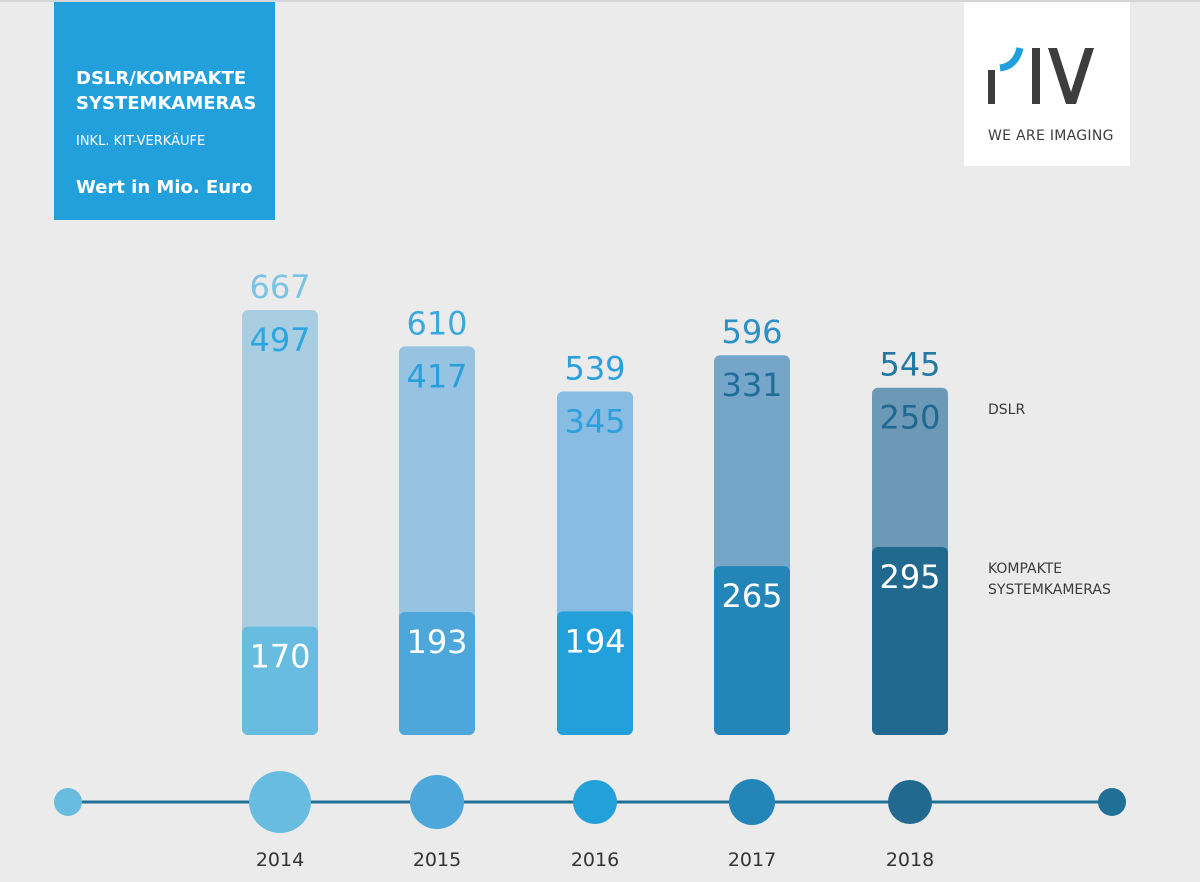  I want to click on year-dot-2015, so click(437, 802).